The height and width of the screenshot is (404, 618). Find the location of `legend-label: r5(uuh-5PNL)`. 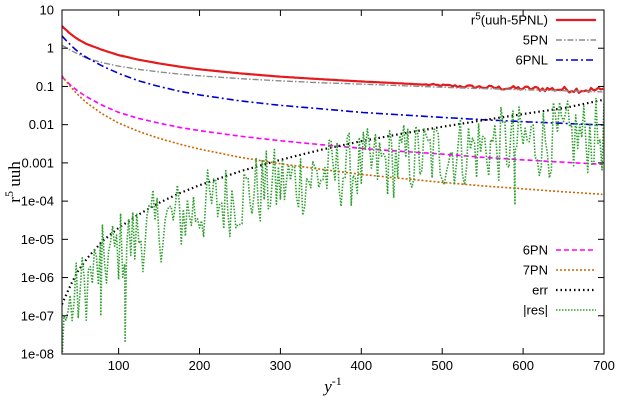

legend-label: r5(uuh-5PNL) is located at coordinates (509, 19).